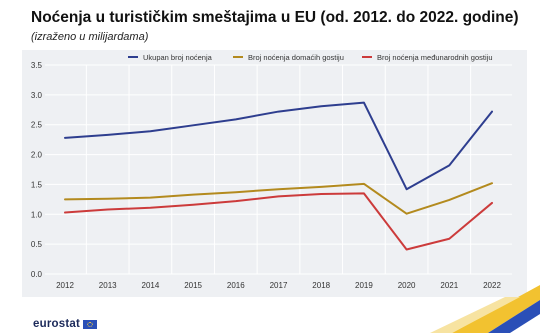 The width and height of the screenshot is (543, 333). I want to click on x-tick-label: 2021, so click(449, 285).